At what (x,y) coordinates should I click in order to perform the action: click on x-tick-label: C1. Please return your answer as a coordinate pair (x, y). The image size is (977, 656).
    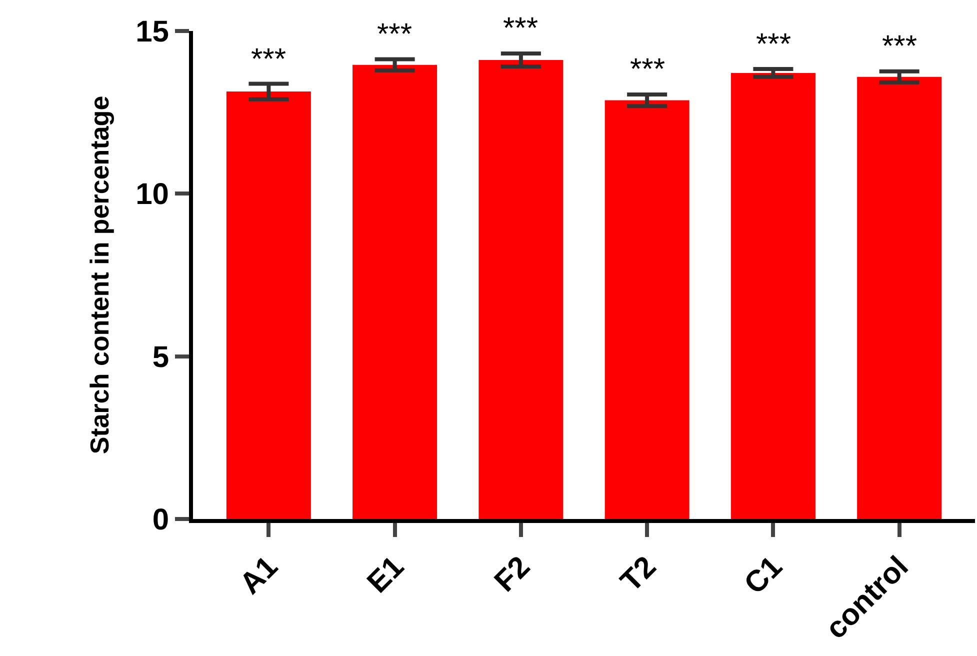
    Looking at the image, I should click on (763, 575).